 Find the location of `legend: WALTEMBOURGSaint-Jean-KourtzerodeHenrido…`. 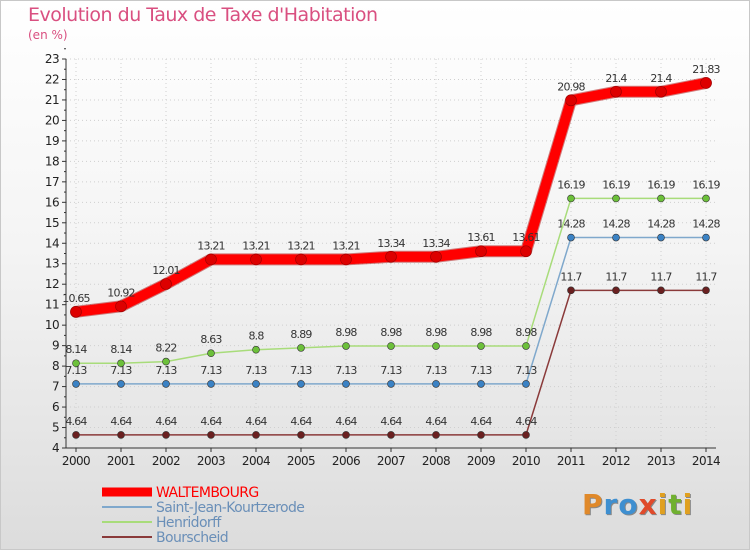

legend: WALTEMBOURGSaint-Jean-KourtzerodeHenrido… is located at coordinates (203, 515).